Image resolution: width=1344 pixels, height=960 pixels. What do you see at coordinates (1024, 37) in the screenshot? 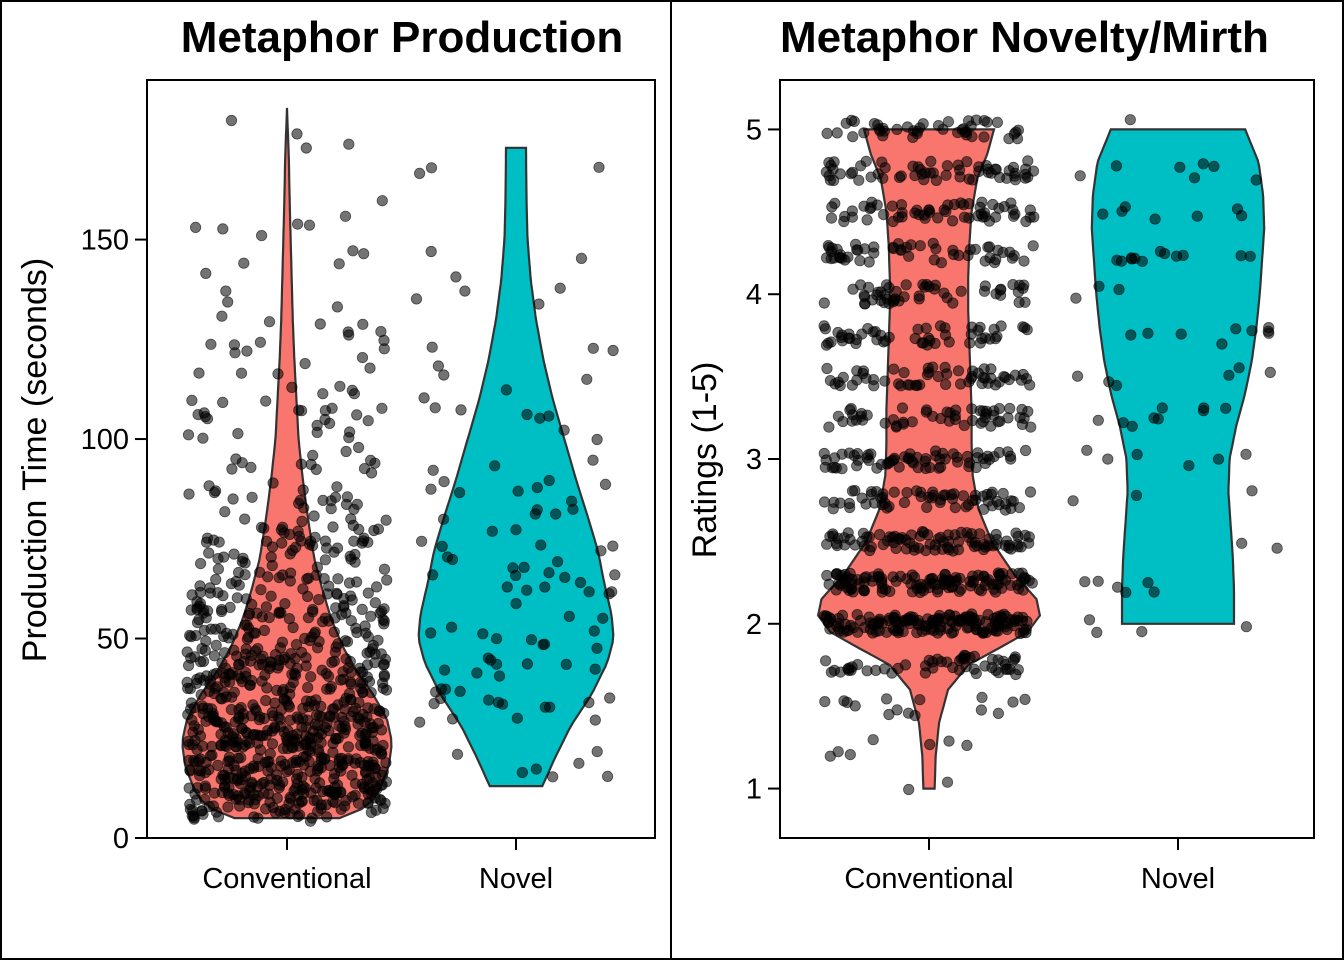
I see `panel-title: Metaphor Novelty/Mirth` at bounding box center [1024, 37].